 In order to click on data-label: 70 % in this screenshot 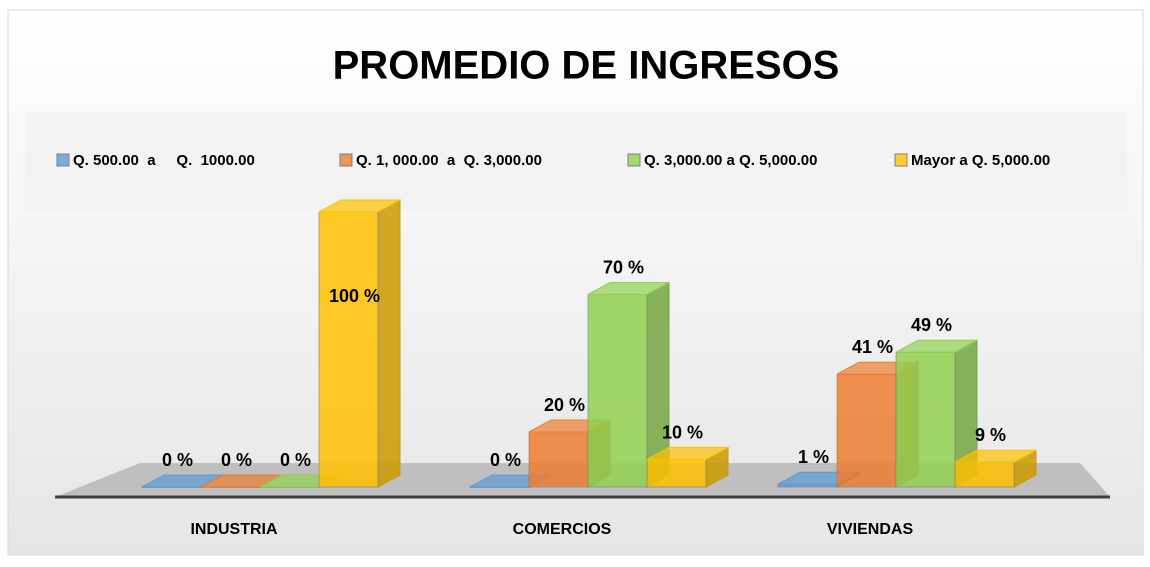, I will do `click(623, 267)`.